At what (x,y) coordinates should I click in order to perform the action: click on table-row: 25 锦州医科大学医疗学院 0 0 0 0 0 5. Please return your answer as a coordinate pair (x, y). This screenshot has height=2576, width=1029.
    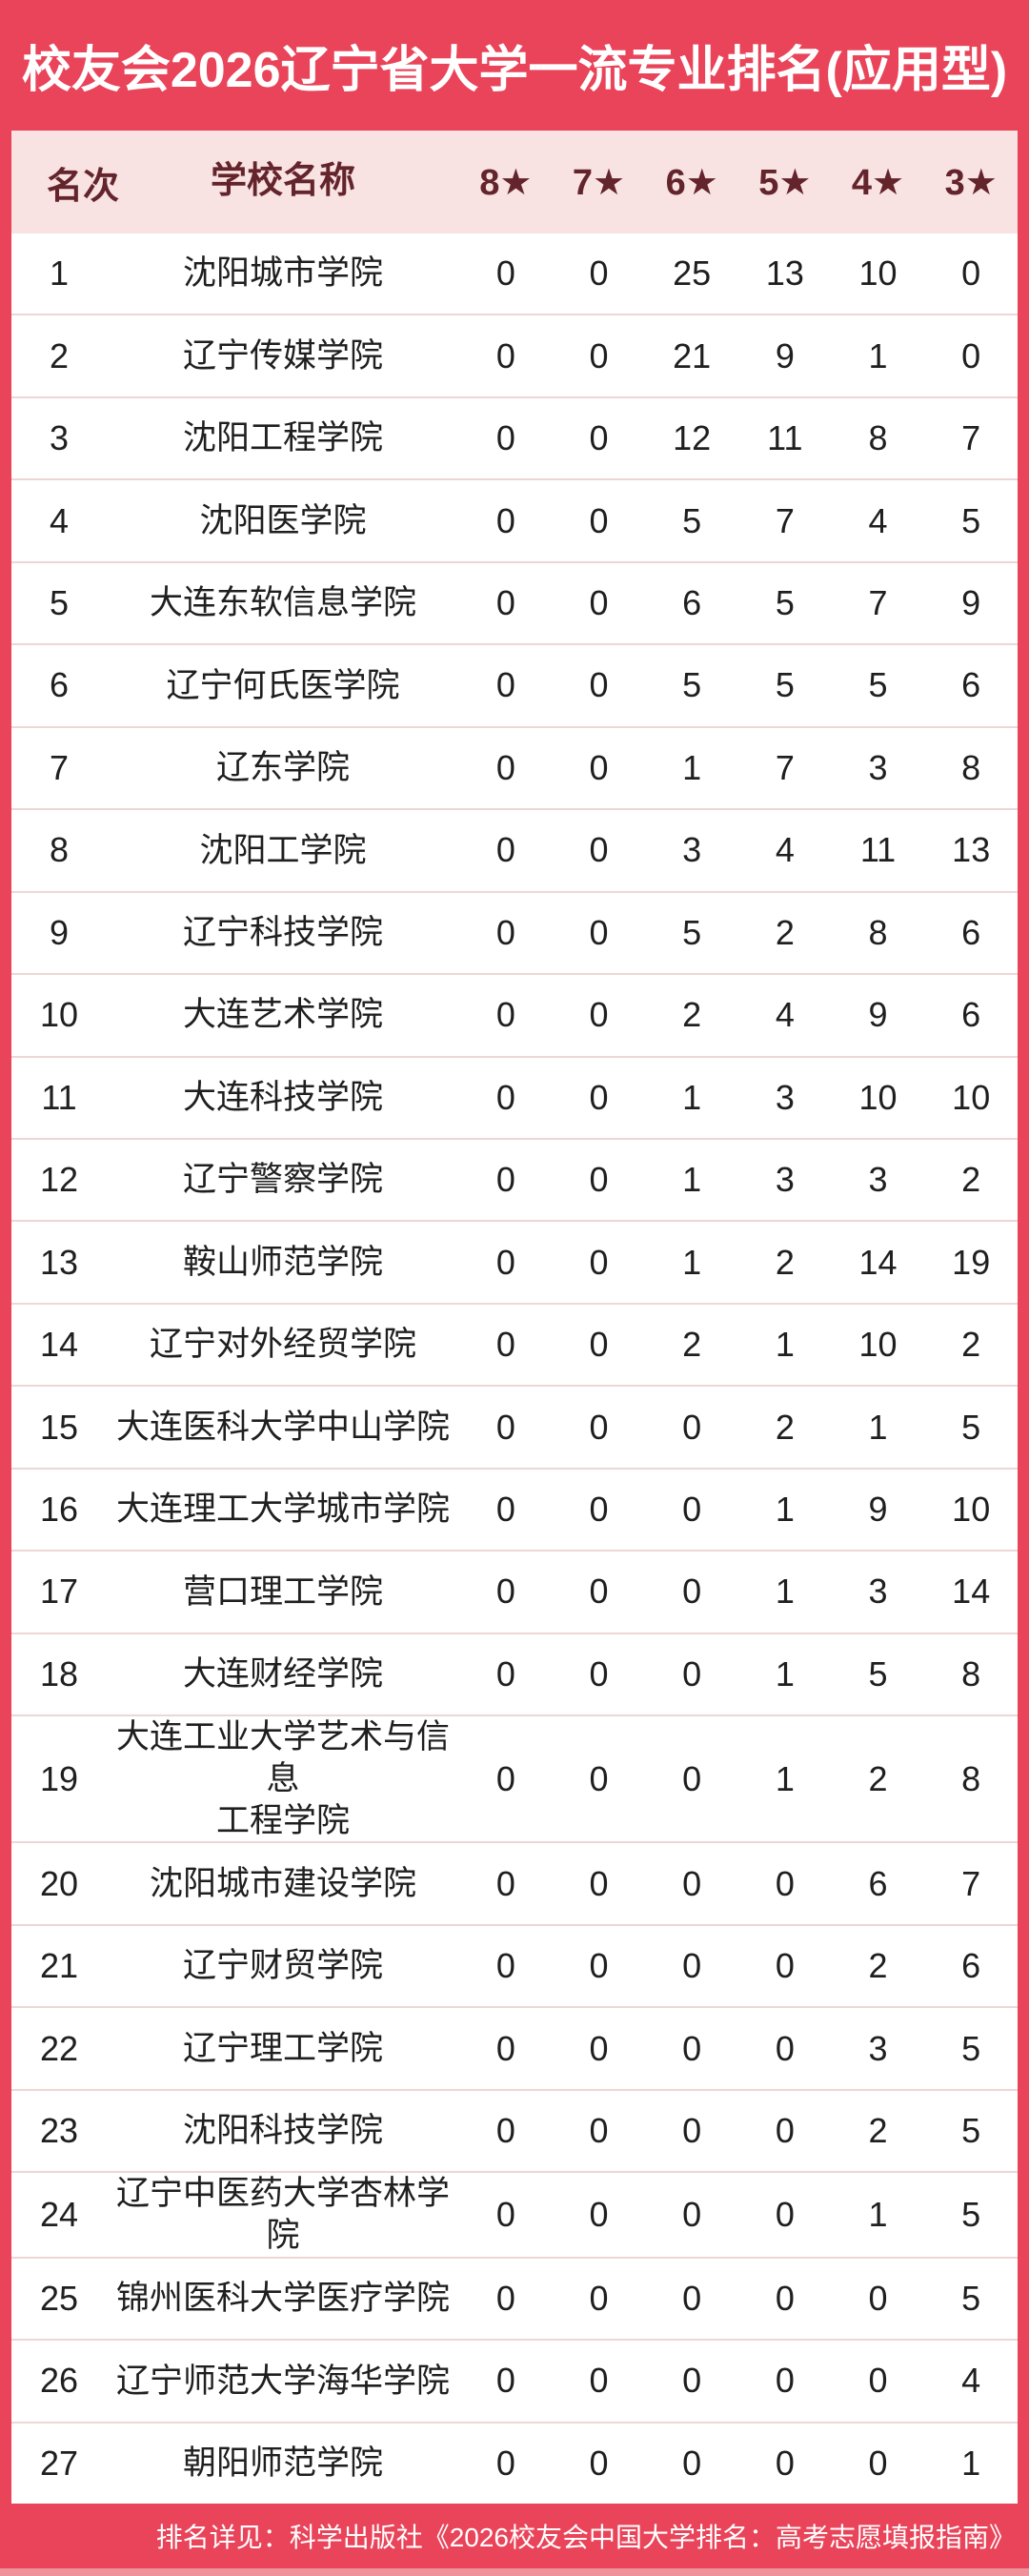
    Looking at the image, I should click on (514, 2297).